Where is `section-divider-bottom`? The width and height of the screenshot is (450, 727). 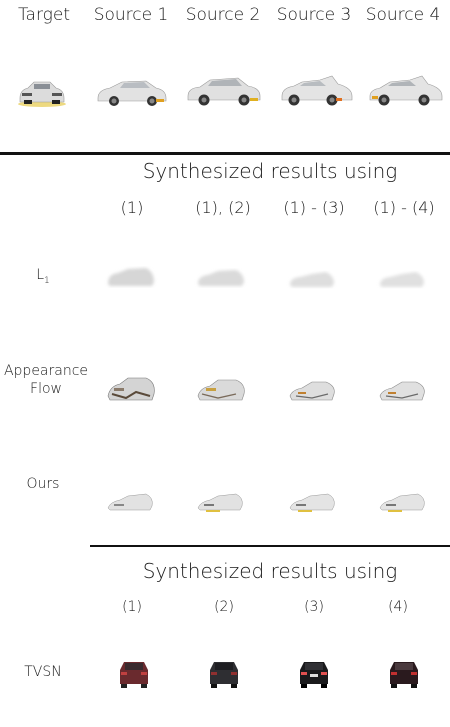 section-divider-bottom is located at coordinates (270, 546).